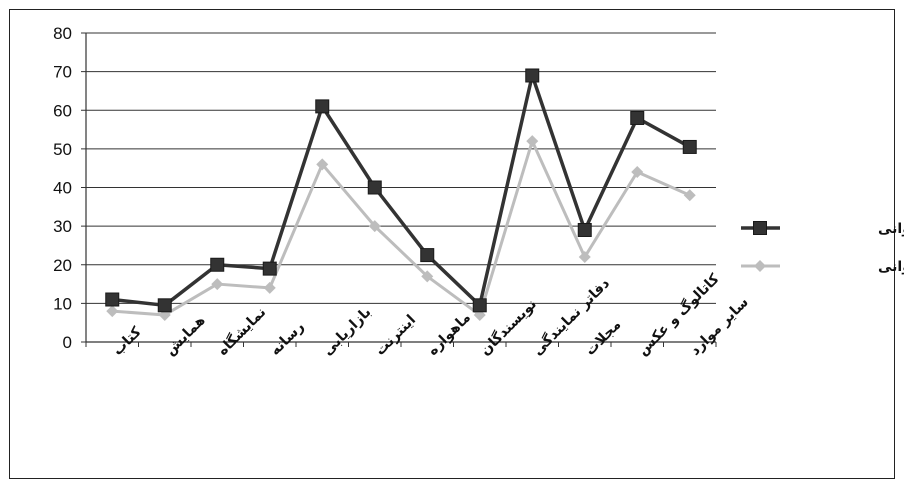 The height and width of the screenshot is (484, 904). What do you see at coordinates (395, 335) in the screenshot?
I see `x-tick-label: اینترنت` at bounding box center [395, 335].